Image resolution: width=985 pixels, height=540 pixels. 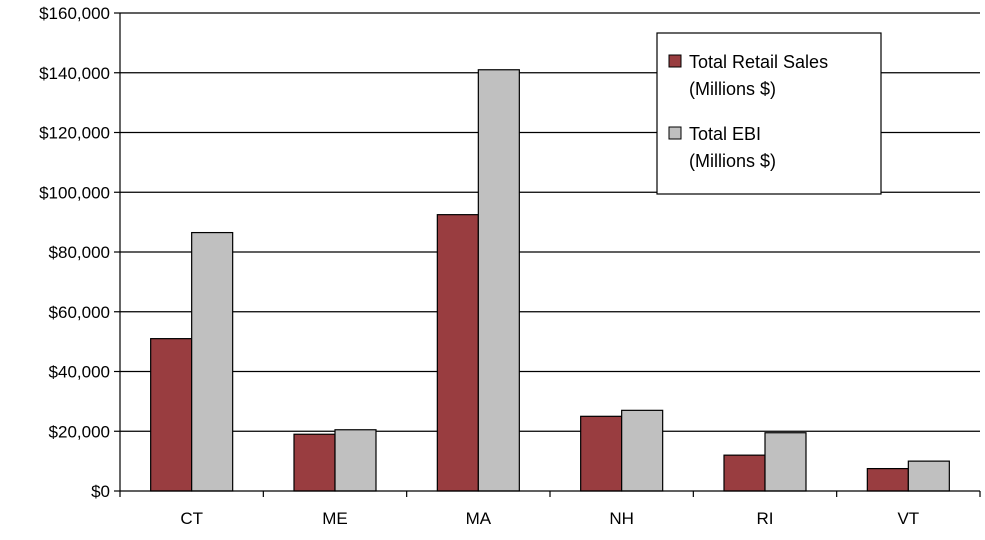 I want to click on x-tick-label: NH, so click(x=621, y=518).